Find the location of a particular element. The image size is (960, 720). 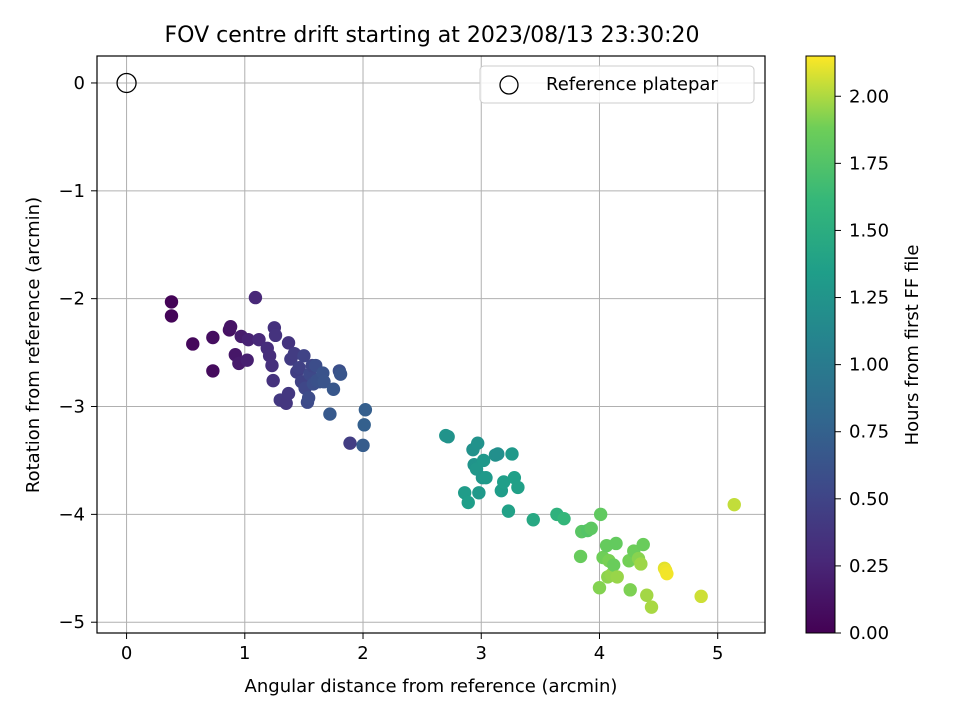

x-tick-label: 1 is located at coordinates (244, 653).